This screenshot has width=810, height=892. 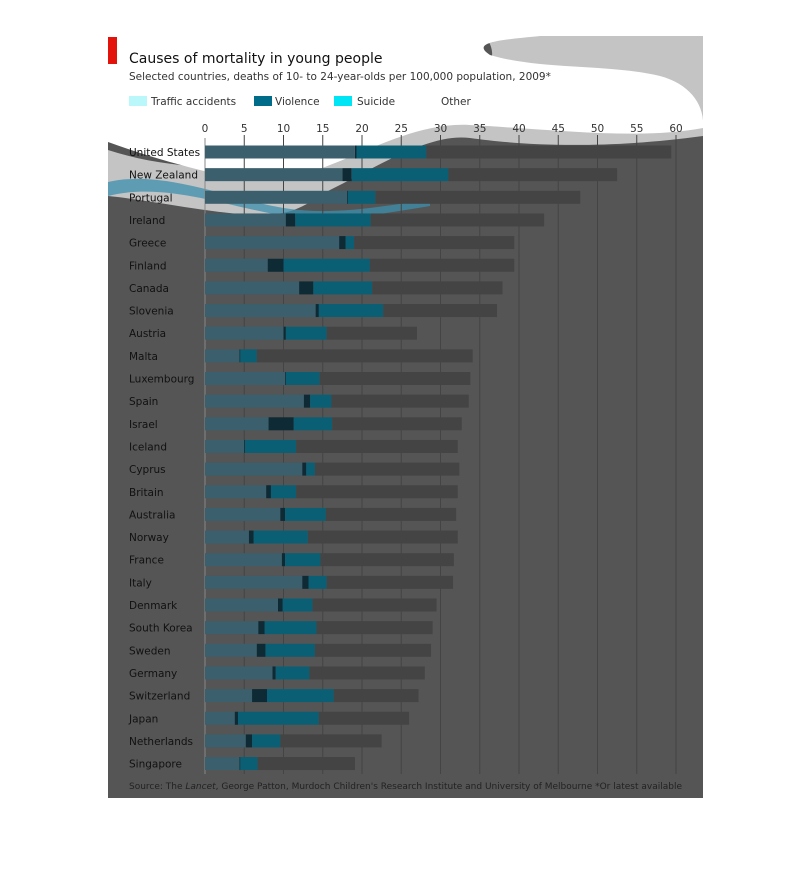 I want to click on bar-britain-violence, so click(x=268, y=492).